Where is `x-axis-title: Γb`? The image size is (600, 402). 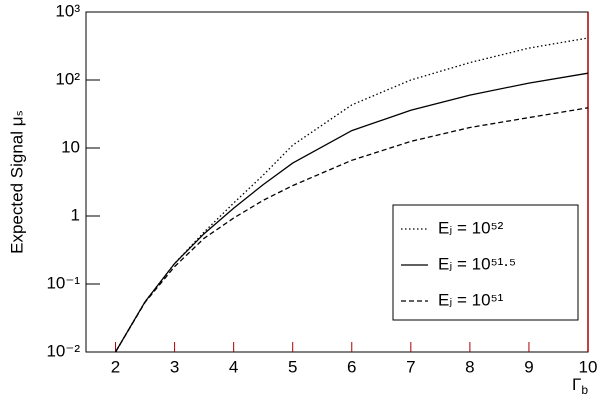
x-axis-title: Γb is located at coordinates (580, 386).